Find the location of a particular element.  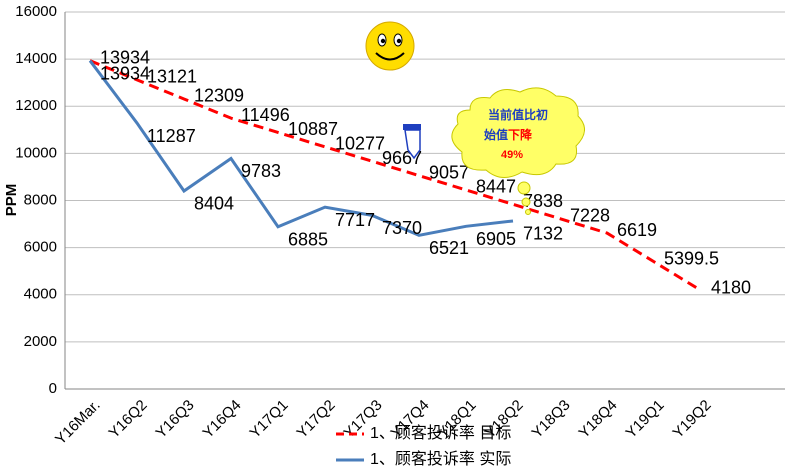

x-tick-label: Y19Q2 is located at coordinates (692, 419).